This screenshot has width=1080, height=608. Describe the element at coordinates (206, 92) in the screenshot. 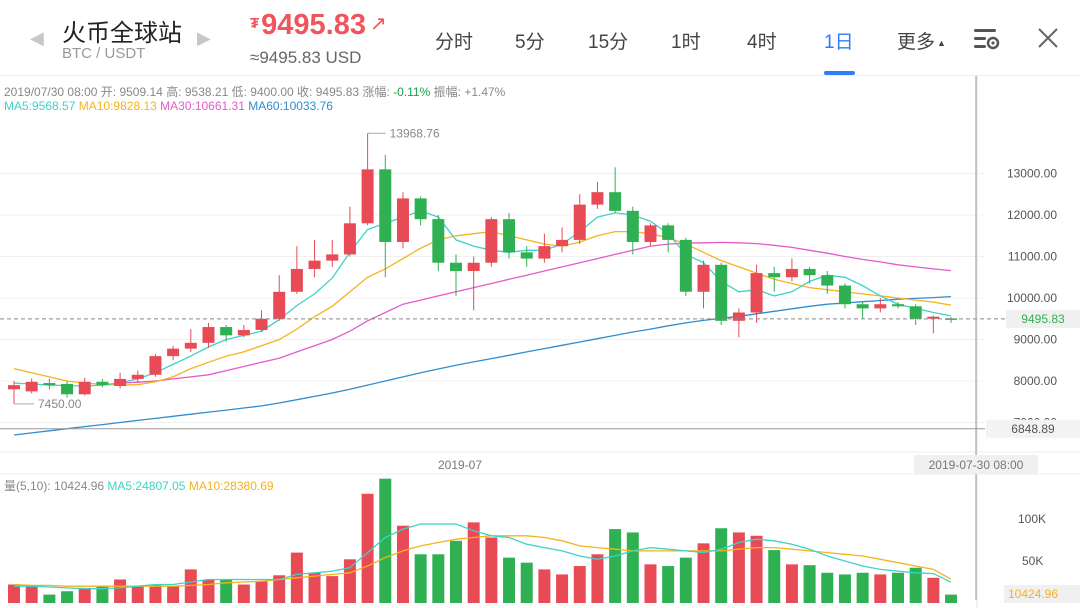

I see `info-high: 9538.21` at that location.